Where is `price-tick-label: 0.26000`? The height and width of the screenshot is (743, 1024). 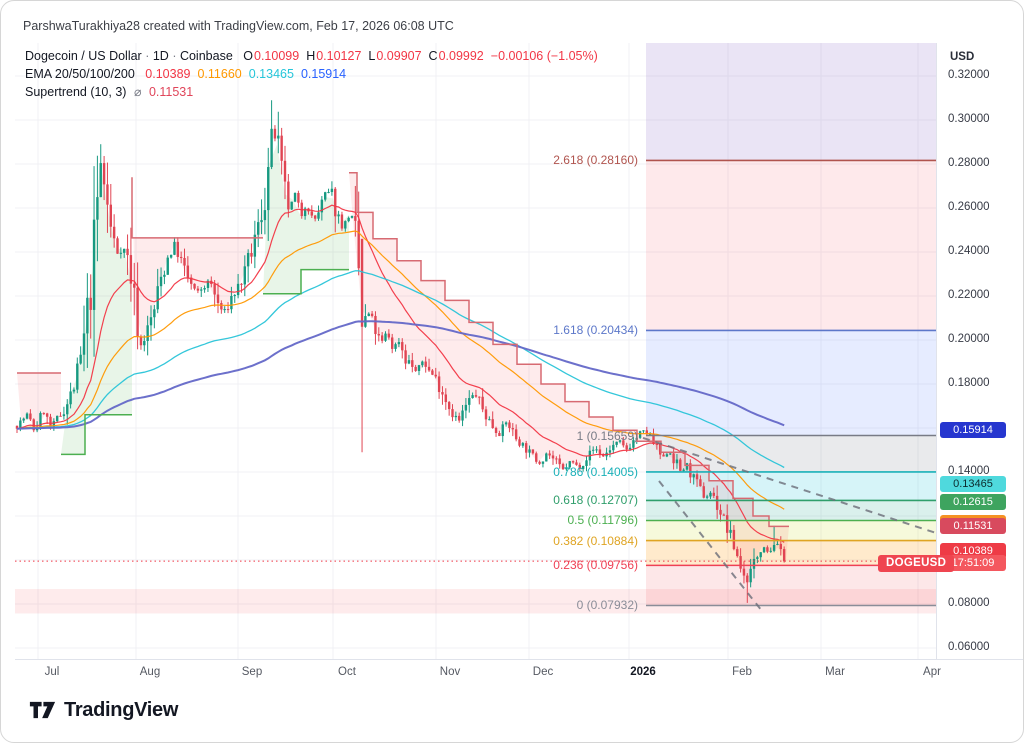 price-tick-label: 0.26000 is located at coordinates (969, 207).